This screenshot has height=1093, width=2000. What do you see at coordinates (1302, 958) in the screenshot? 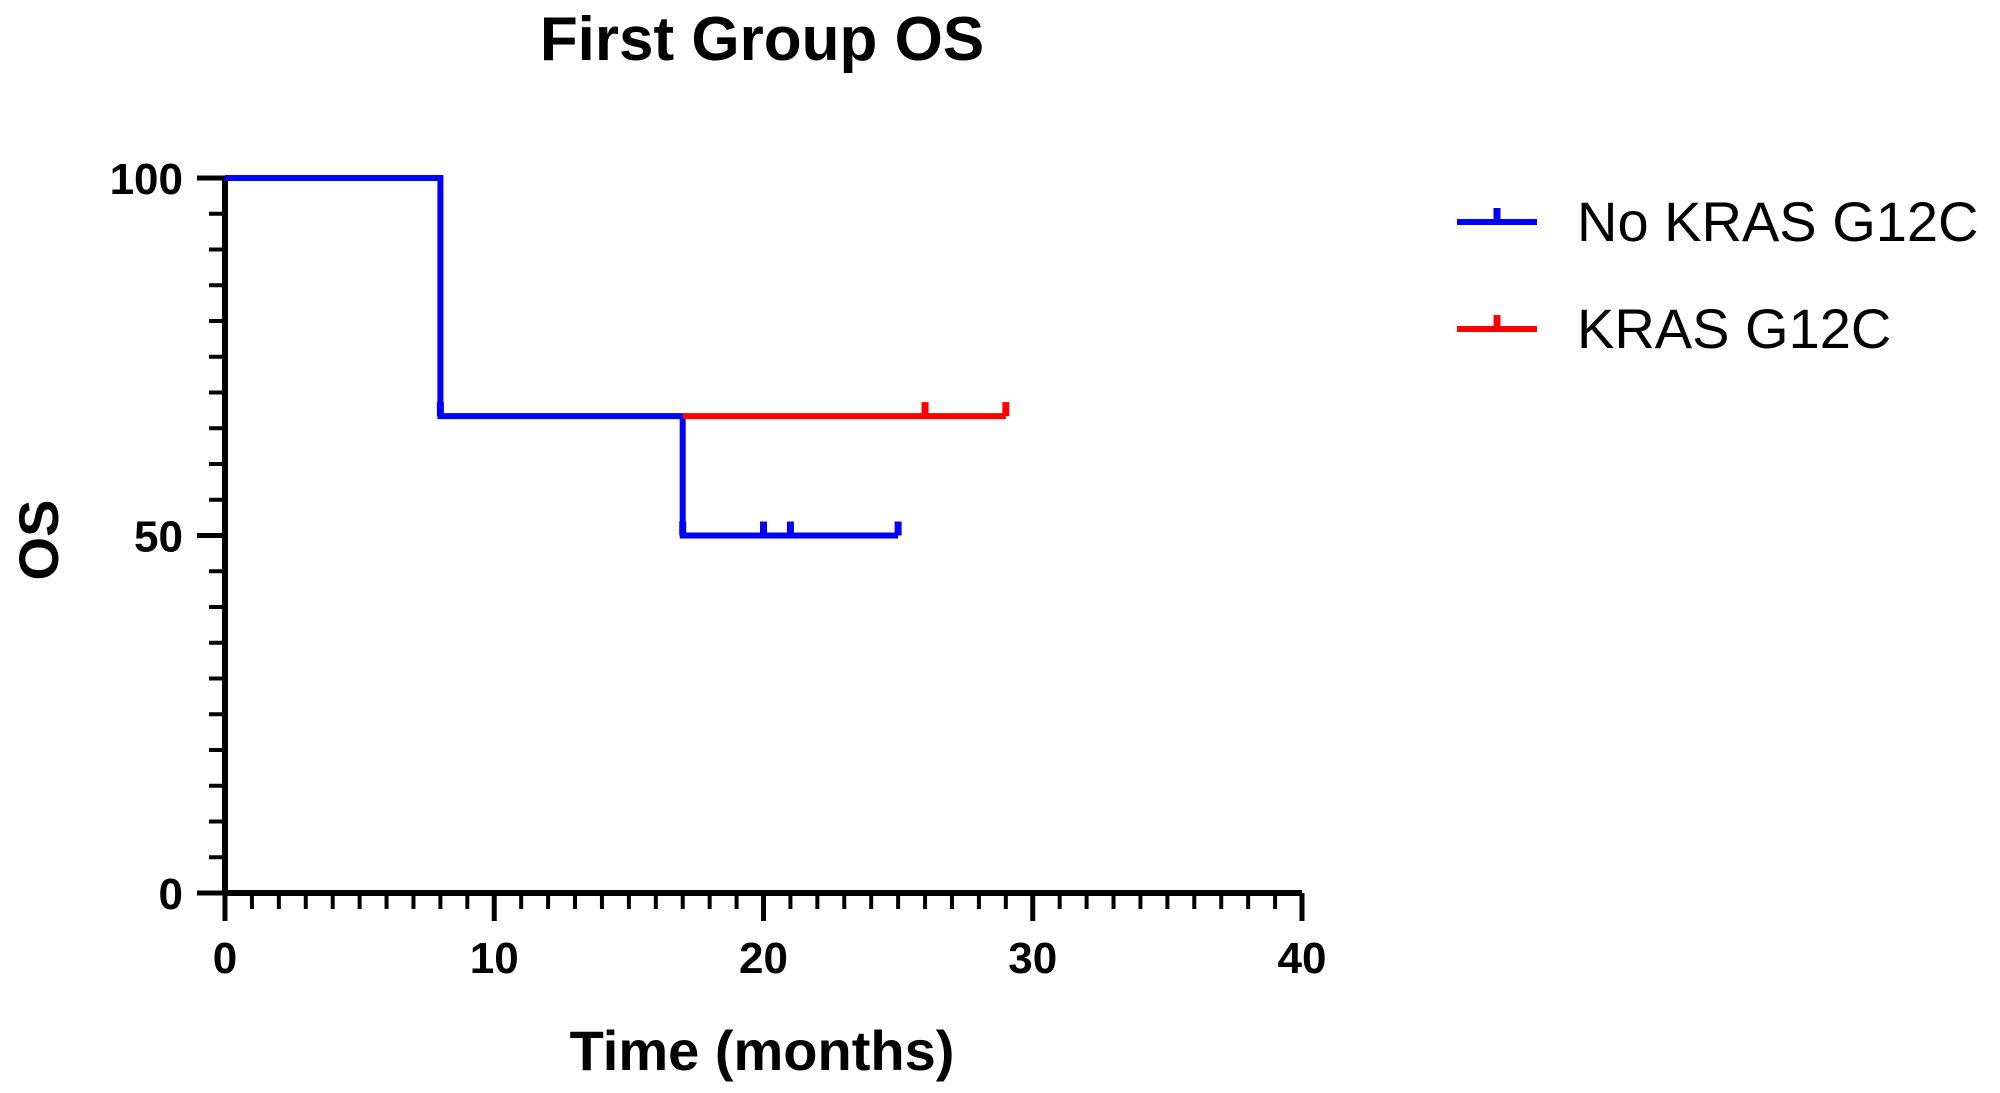
I see `x-tick-label: 40` at bounding box center [1302, 958].